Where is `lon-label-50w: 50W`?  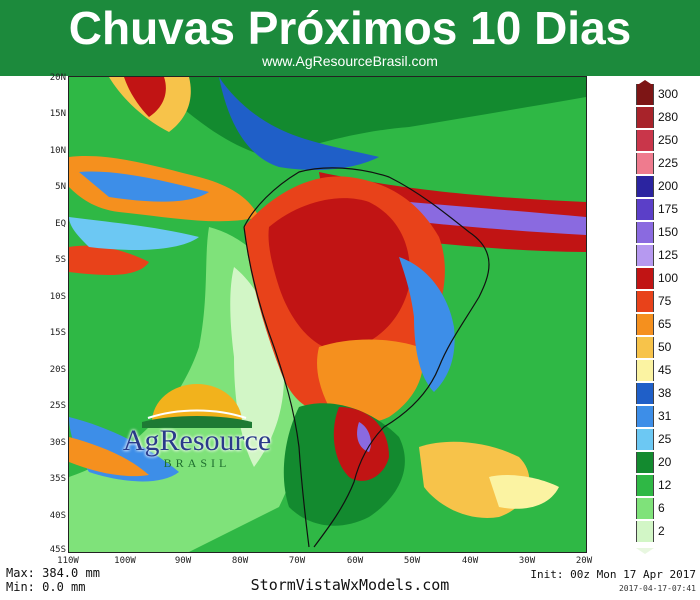
lon-label-50w: 50W is located at coordinates (412, 561).